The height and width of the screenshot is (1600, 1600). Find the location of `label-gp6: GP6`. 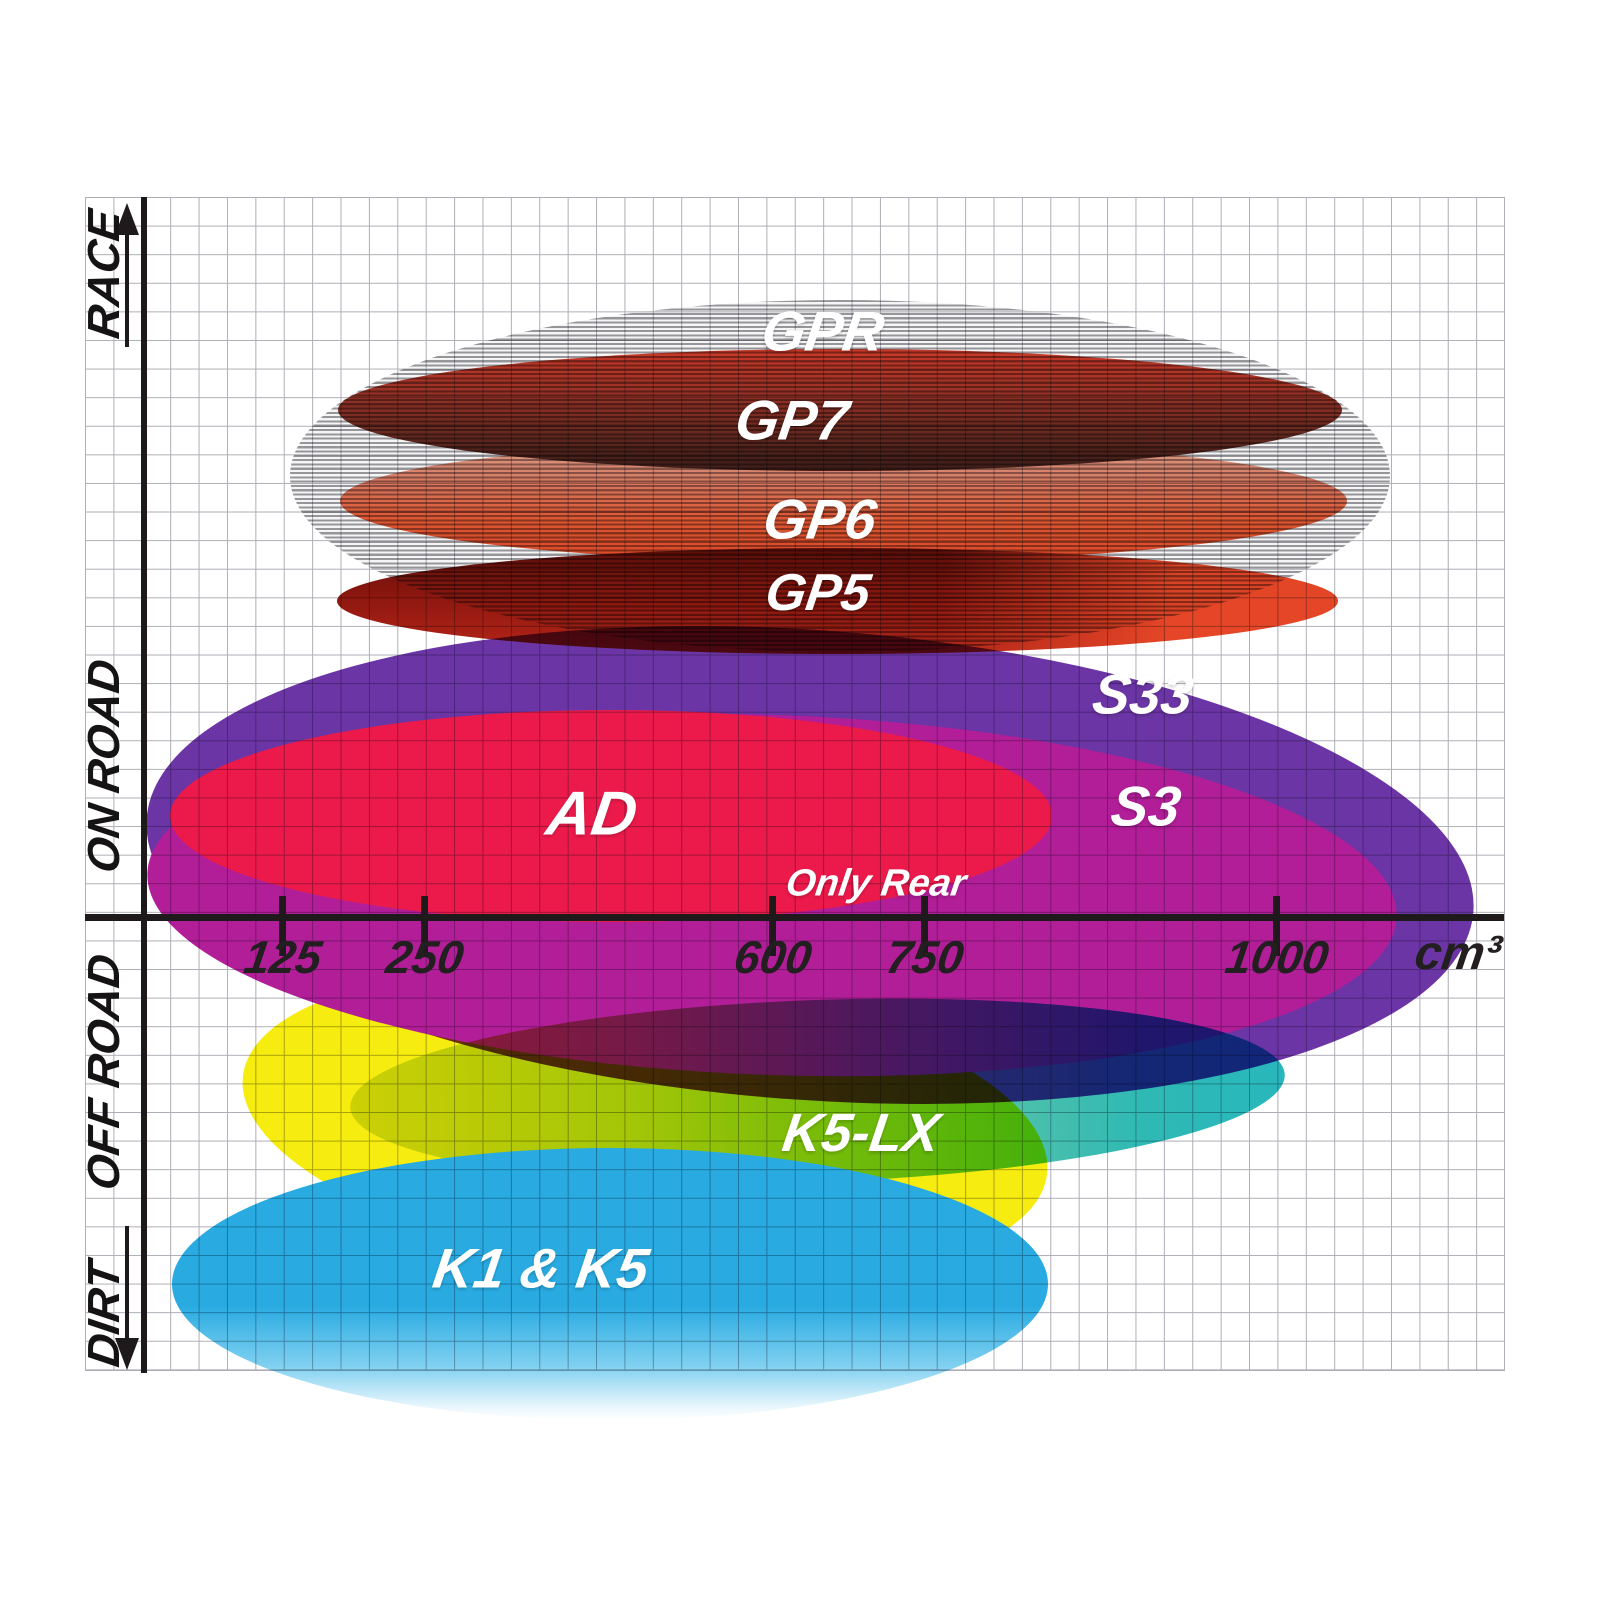

label-gp6: GP6 is located at coordinates (820, 519).